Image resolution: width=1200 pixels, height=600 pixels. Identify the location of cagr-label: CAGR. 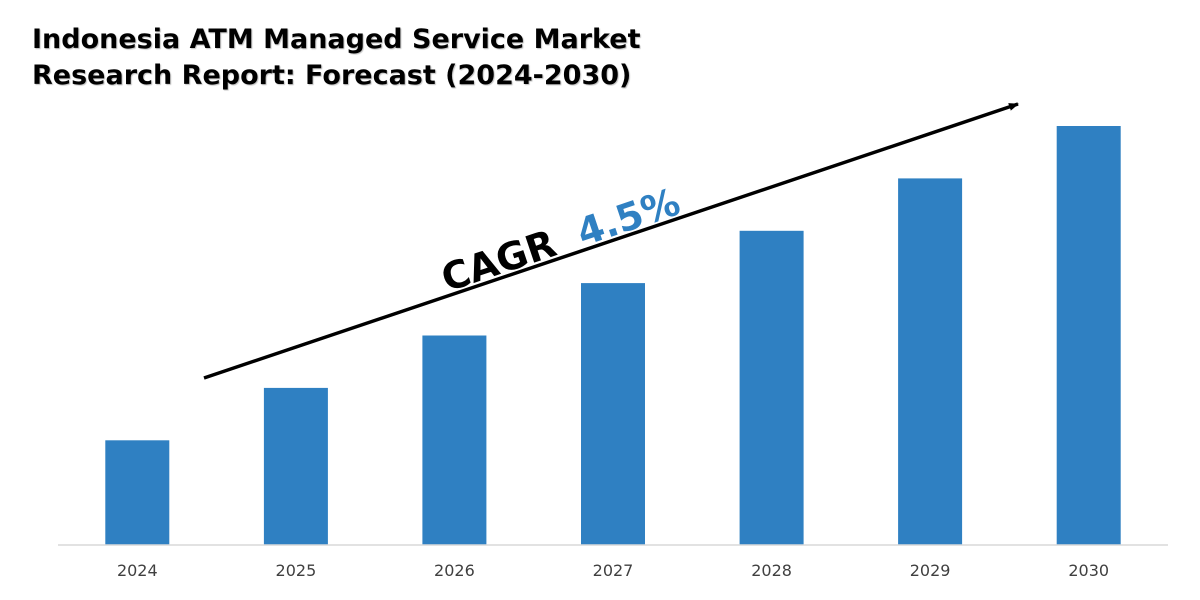
(499, 260).